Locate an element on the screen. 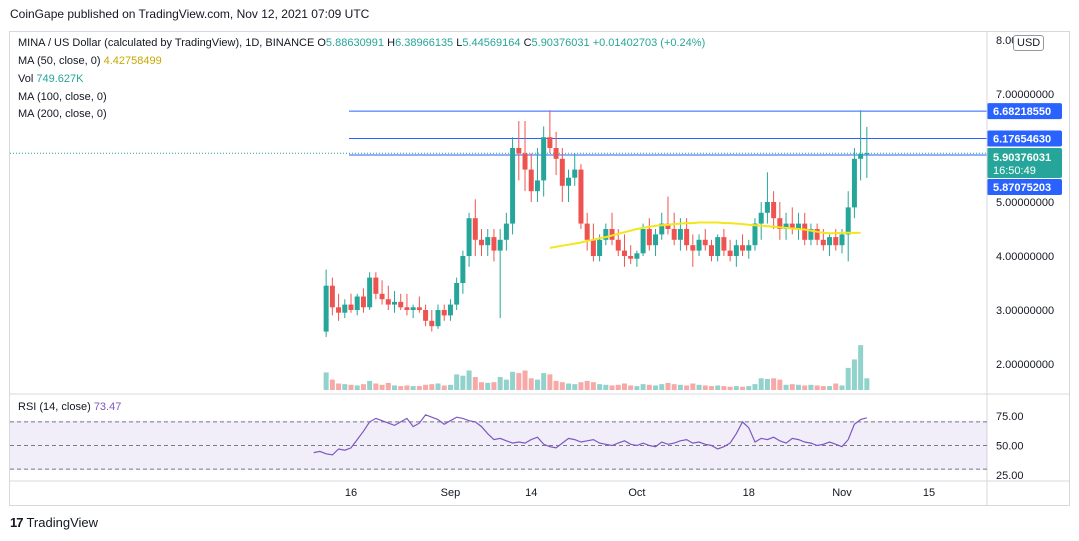 This screenshot has height=541, width=1079. high-label: H is located at coordinates (391, 43).